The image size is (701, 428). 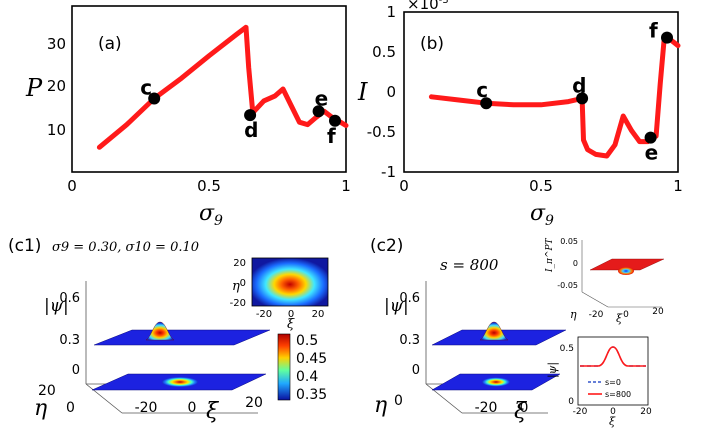 I want to click on panel-a-marker-f, so click(x=335, y=120).